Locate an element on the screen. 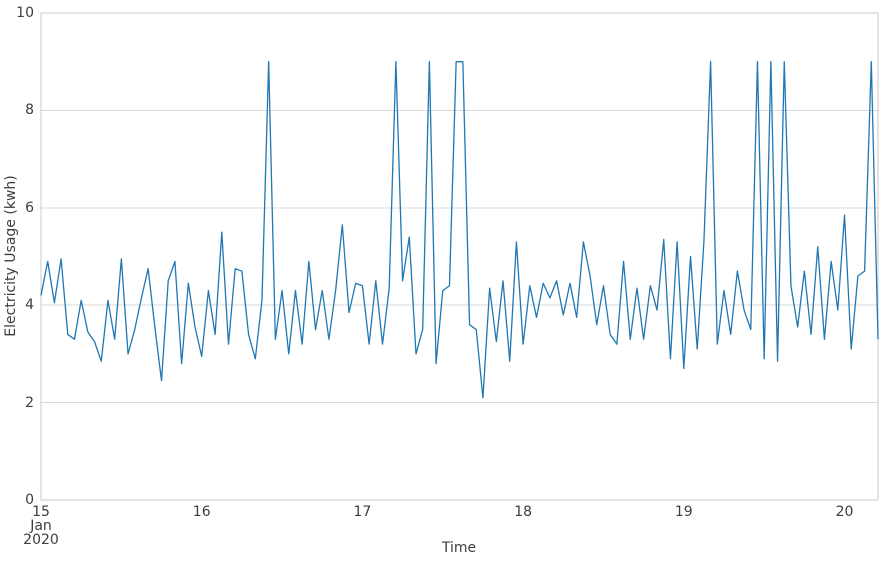 The image size is (885, 561). y-tick-label: 10 is located at coordinates (25, 13).